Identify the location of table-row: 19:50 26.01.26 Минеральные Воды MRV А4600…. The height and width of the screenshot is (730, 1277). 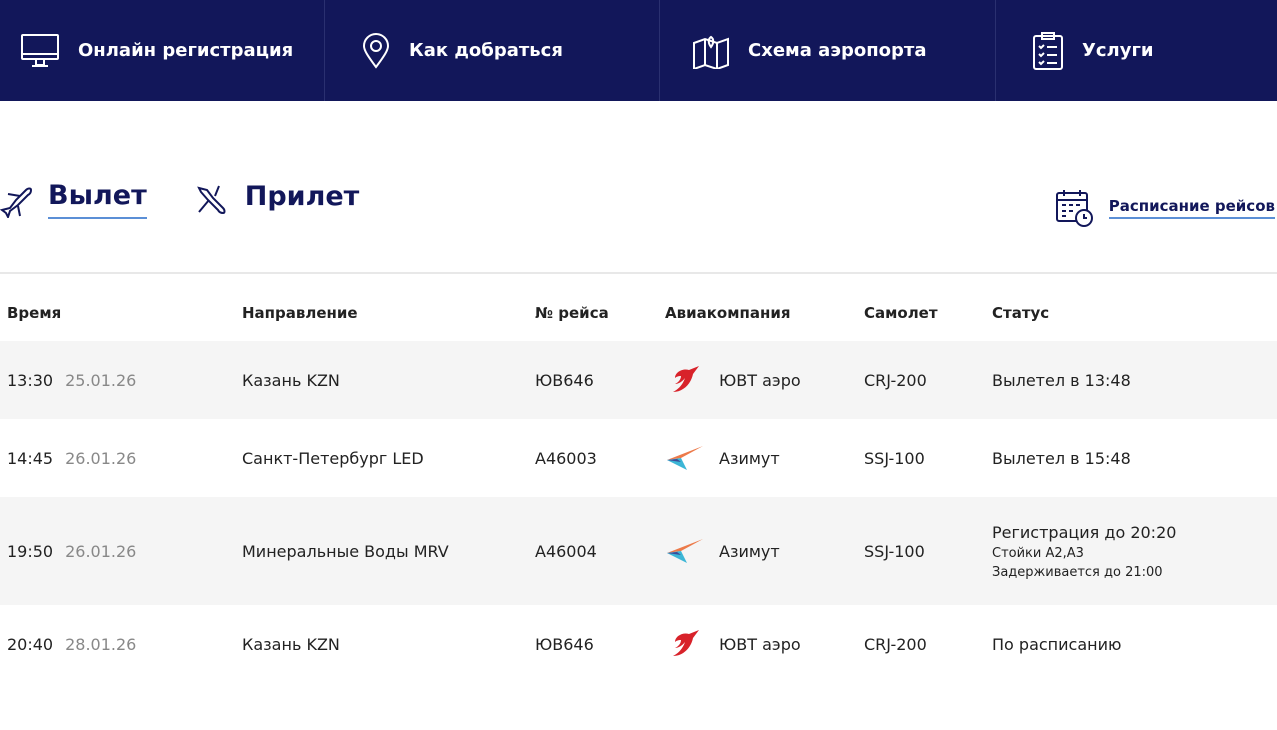
(638, 551).